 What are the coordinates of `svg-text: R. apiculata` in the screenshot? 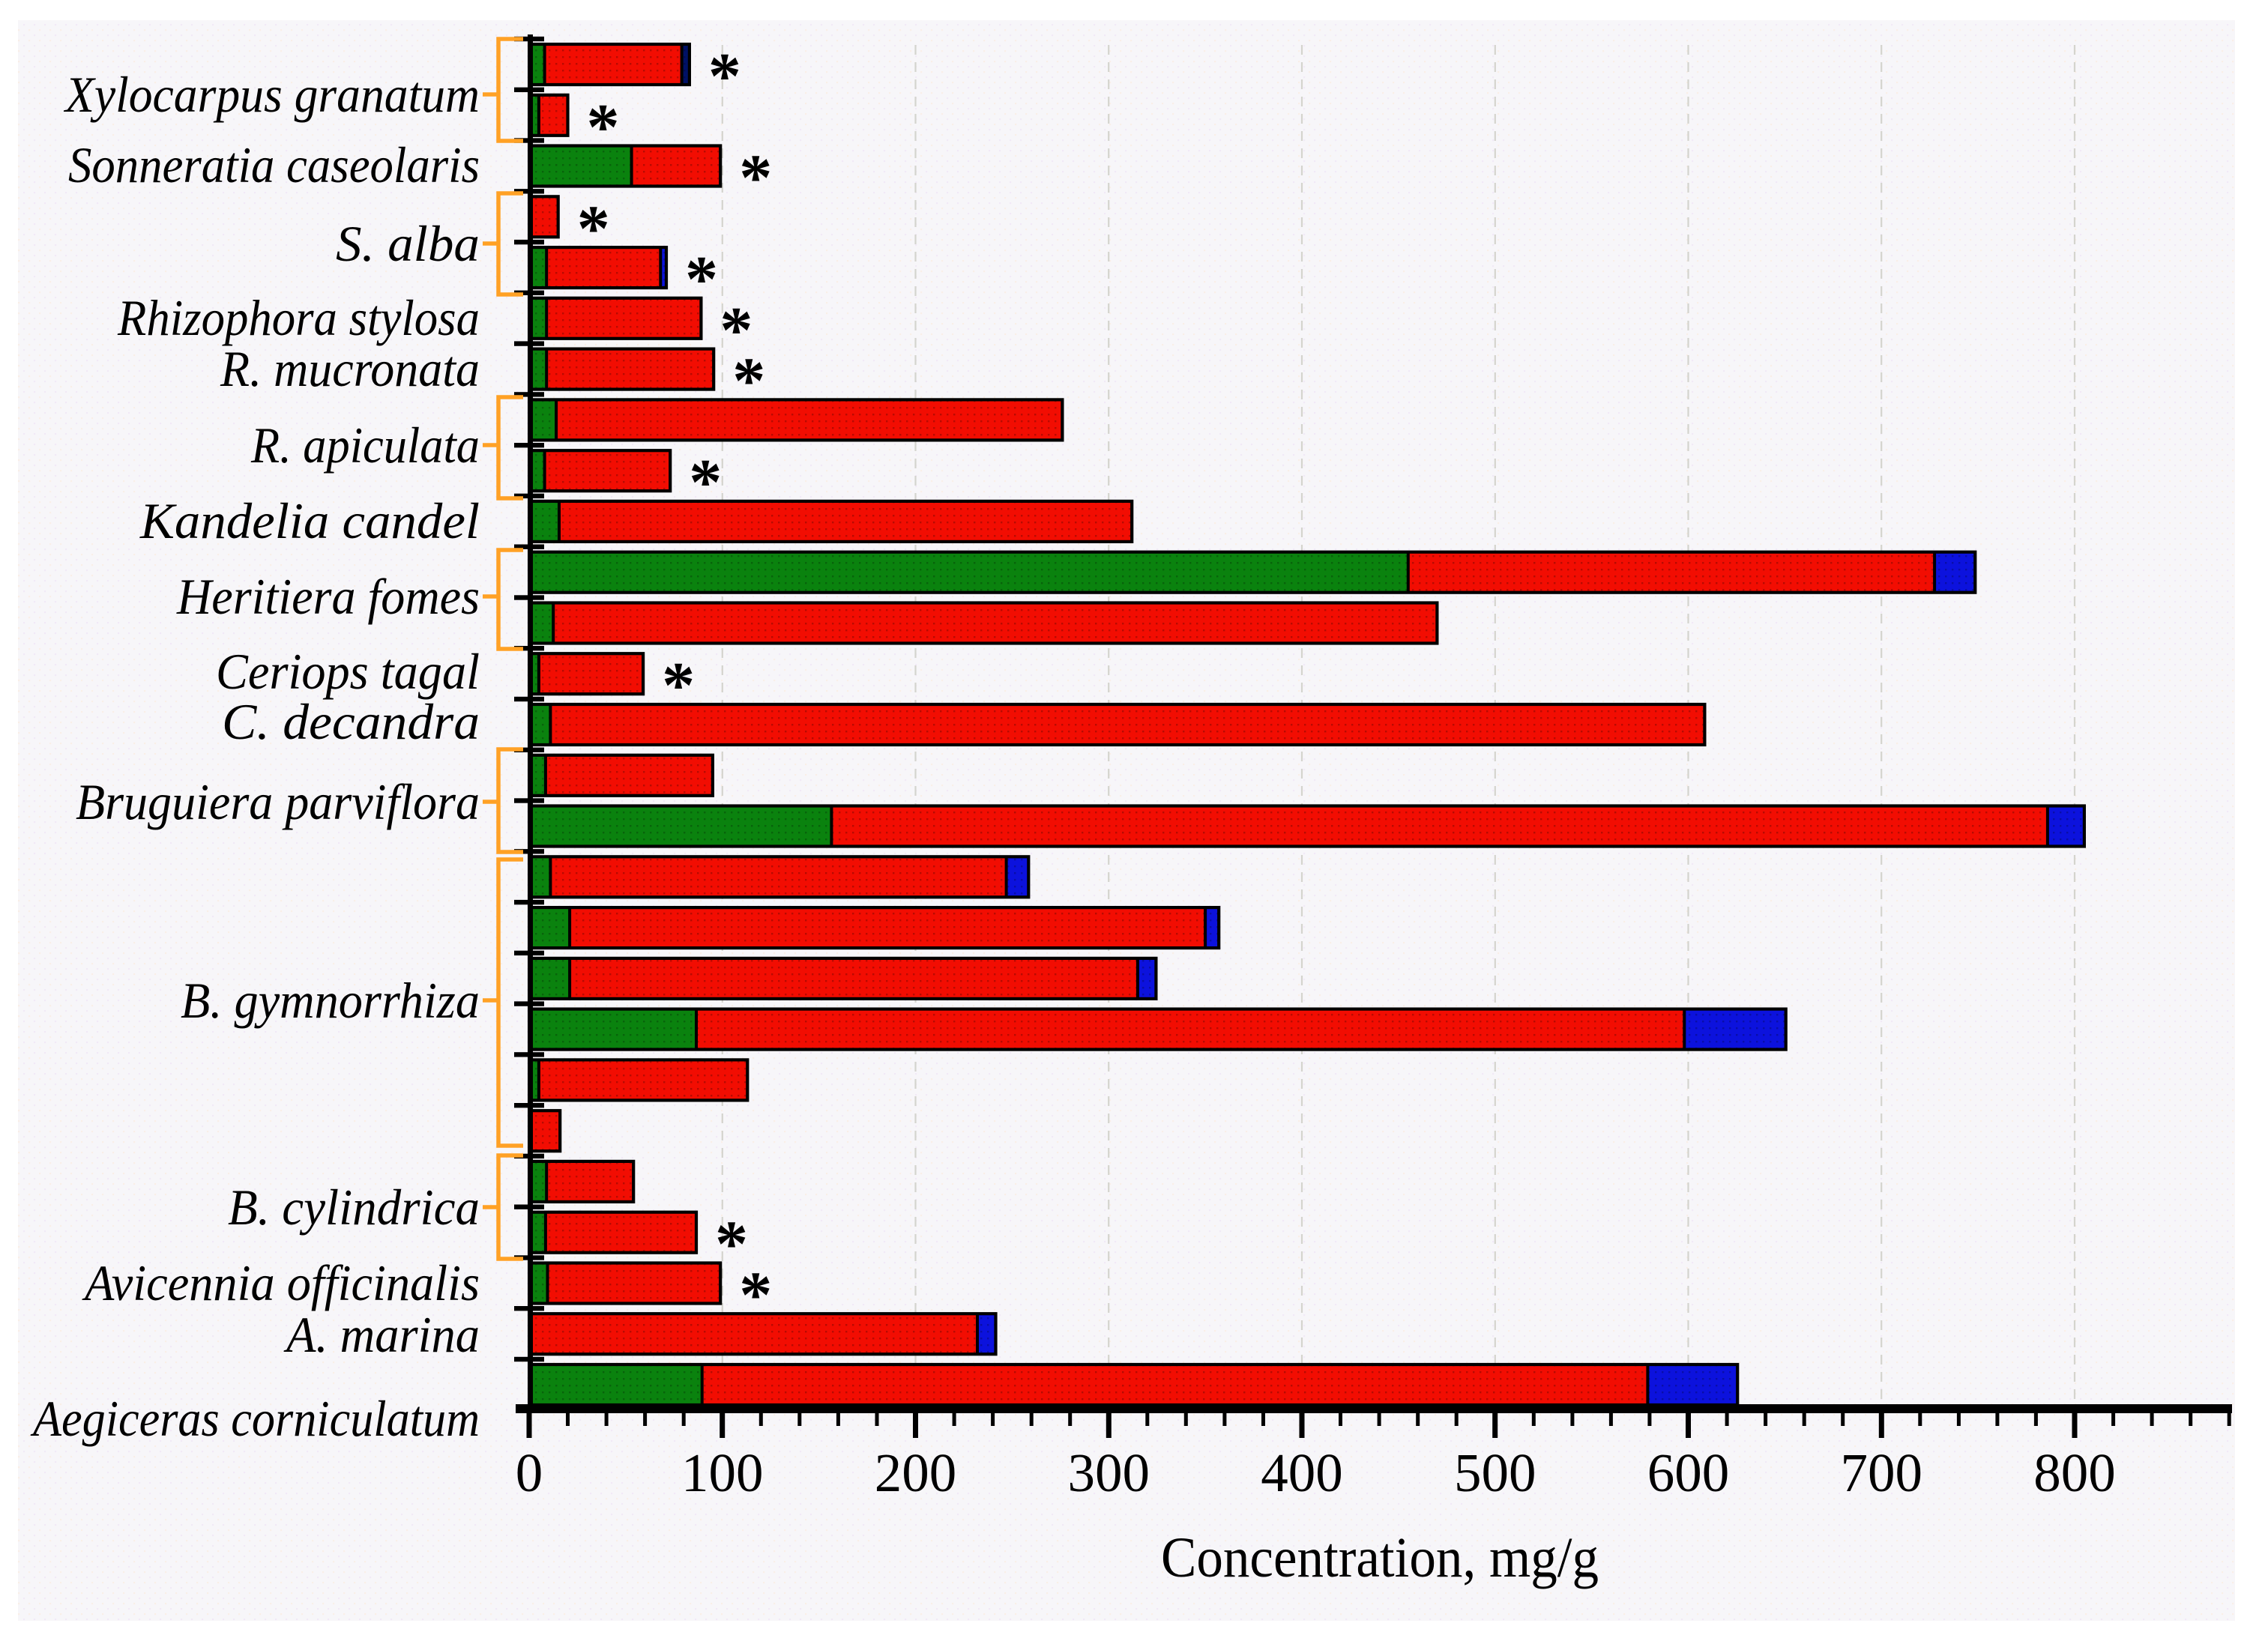 It's located at (365, 445).